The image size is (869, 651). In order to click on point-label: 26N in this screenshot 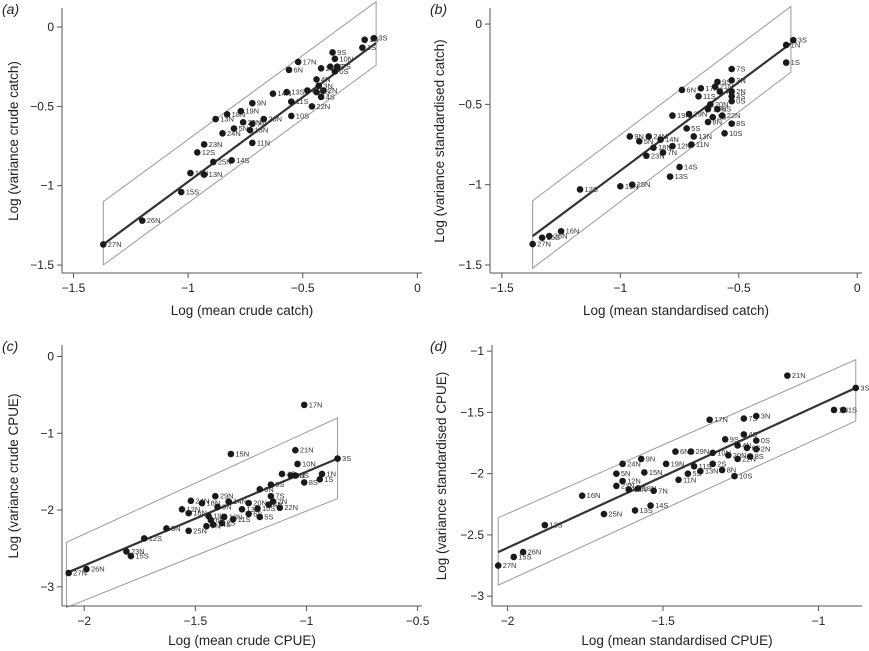, I will do `click(561, 236)`.